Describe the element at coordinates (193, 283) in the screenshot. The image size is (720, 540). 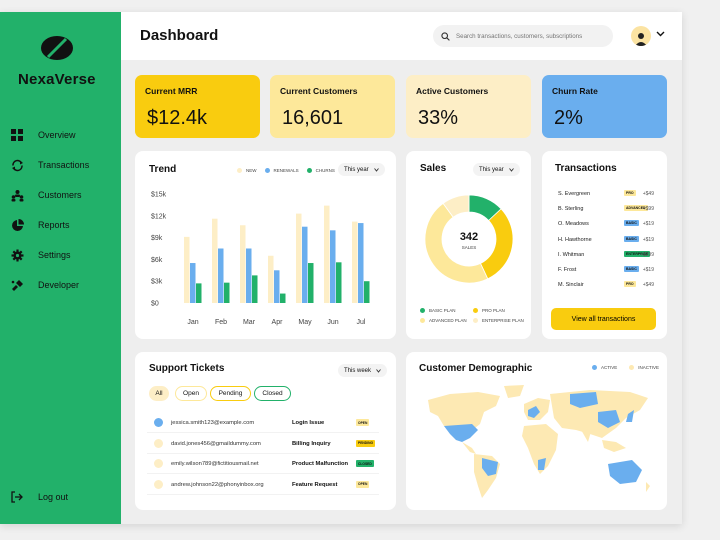
I see `bar-renewals-jan` at that location.